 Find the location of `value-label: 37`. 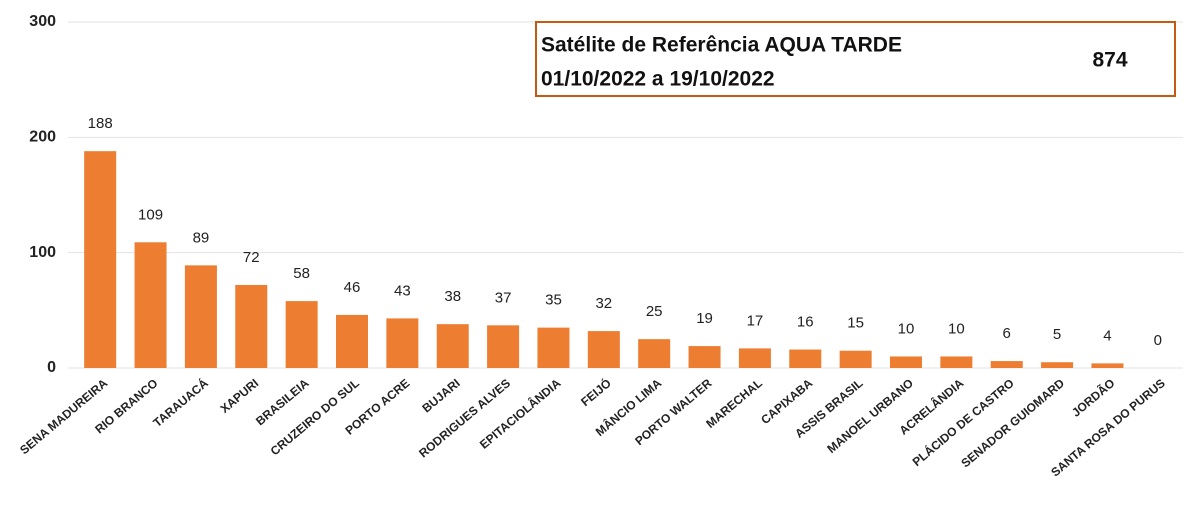

value-label: 37 is located at coordinates (503, 297).